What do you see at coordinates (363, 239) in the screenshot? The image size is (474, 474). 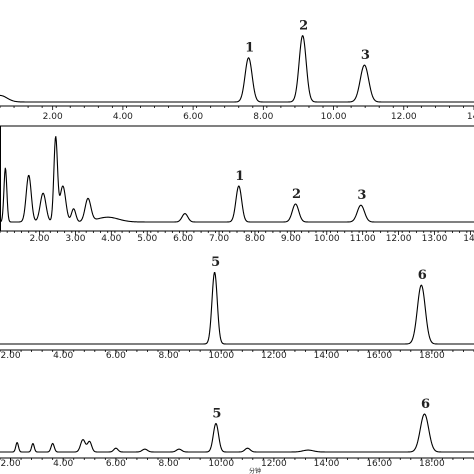 I see `x-tick-label: 11.00` at bounding box center [363, 239].